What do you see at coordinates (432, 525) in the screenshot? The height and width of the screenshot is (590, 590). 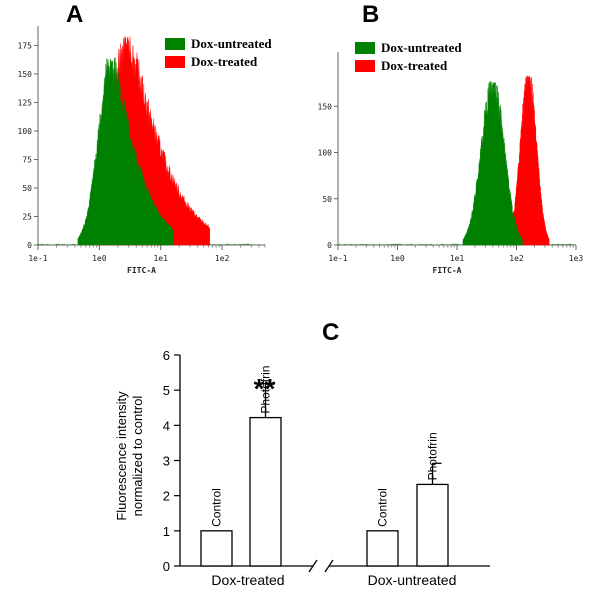 I see `bar-dox-untreated-photofrin` at bounding box center [432, 525].